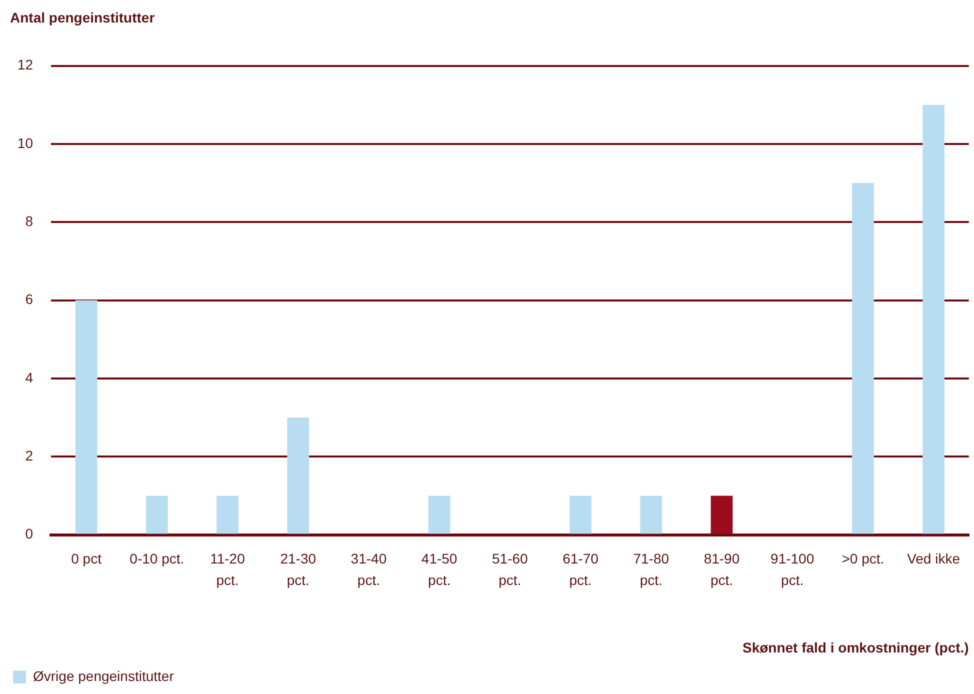 Image resolution: width=974 pixels, height=694 pixels. Describe the element at coordinates (228, 569) in the screenshot. I see `x-tick-label: 11-20 pct.` at that location.